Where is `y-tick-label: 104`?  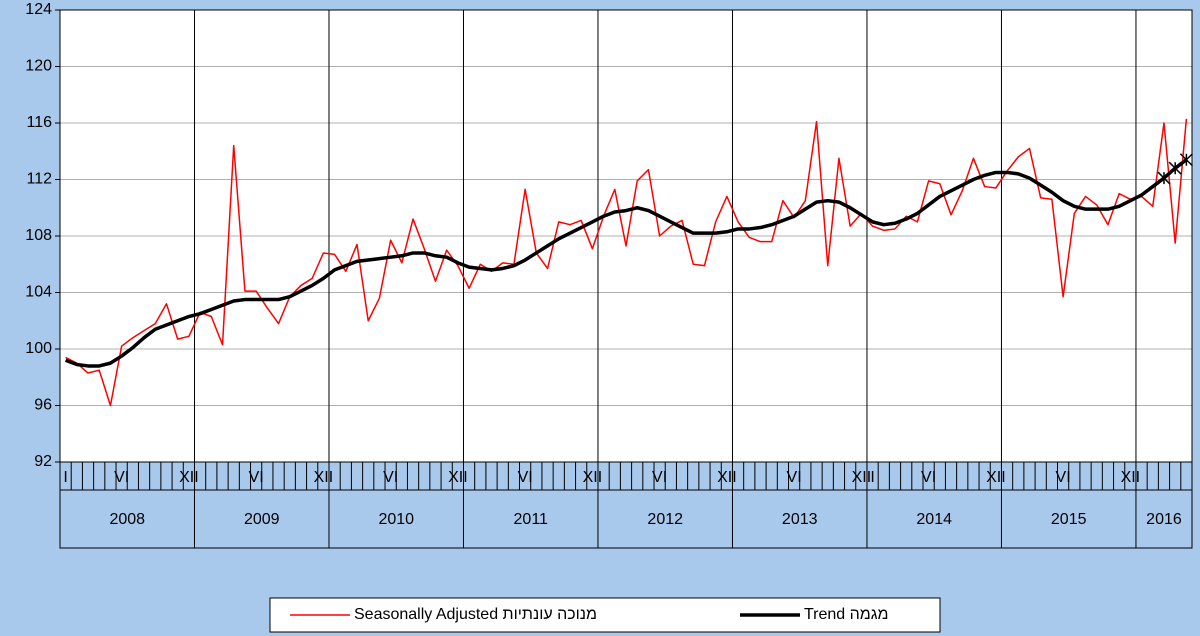
y-tick-label: 104 is located at coordinates (38, 292).